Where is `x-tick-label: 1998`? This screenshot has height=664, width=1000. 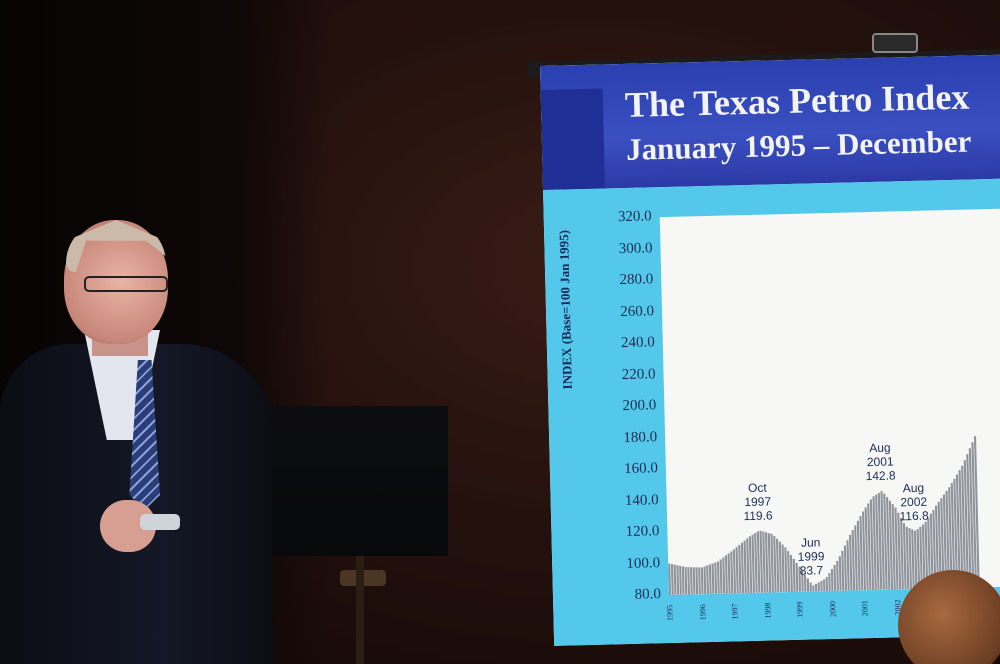
x-tick-label: 1998 is located at coordinates (767, 610).